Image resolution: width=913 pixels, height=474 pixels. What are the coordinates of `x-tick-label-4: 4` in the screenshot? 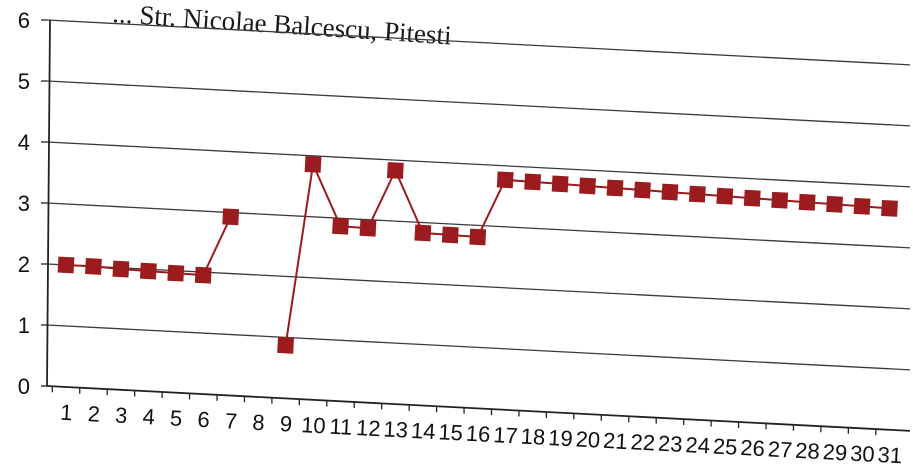 It's located at (149, 417).